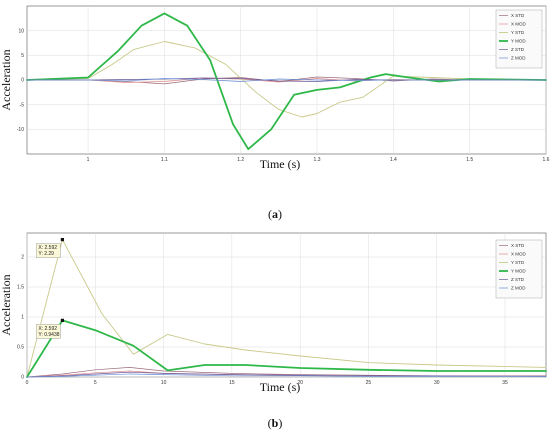 This screenshot has height=434, width=550. I want to click on x-tick-label: 20, so click(300, 383).